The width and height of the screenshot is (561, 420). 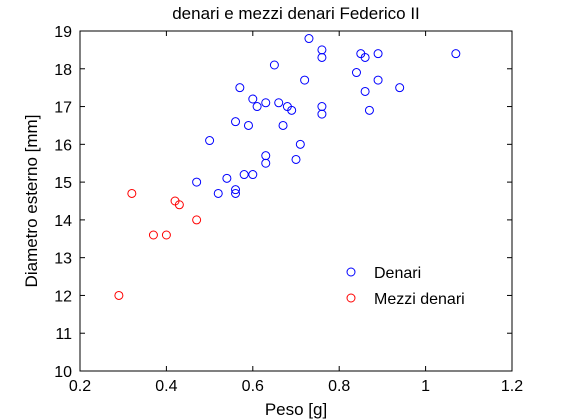 What do you see at coordinates (512, 386) in the screenshot?
I see `x-tick-label: 1.2` at bounding box center [512, 386].